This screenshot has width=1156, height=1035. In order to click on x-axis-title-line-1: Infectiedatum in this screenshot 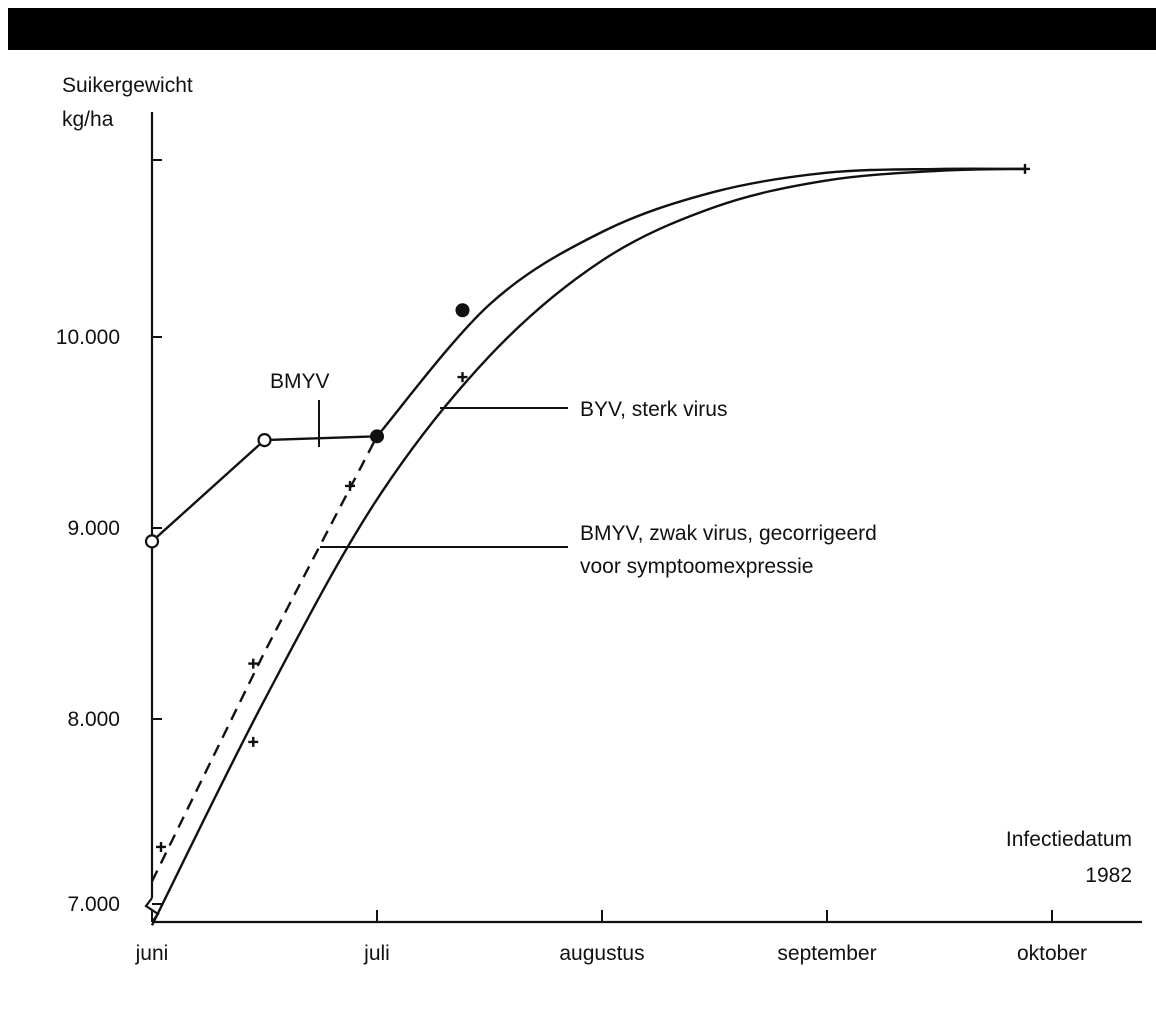, I will do `click(1069, 839)`.